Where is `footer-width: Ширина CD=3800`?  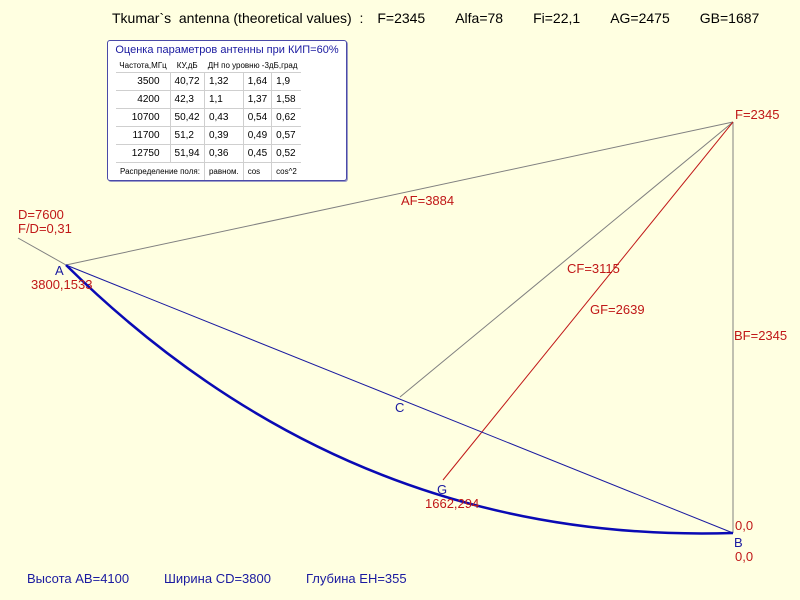 footer-width: Ширина CD=3800 is located at coordinates (217, 578).